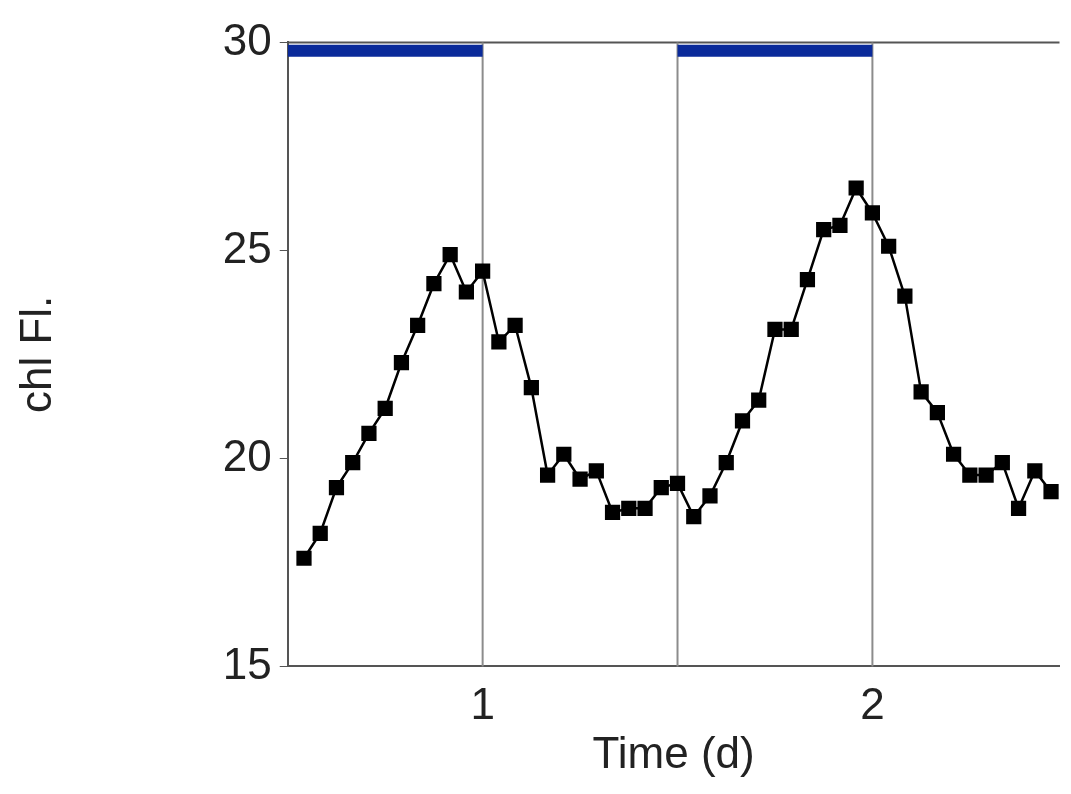  What do you see at coordinates (673, 752) in the screenshot?
I see `x-axis-title: Time (d)` at bounding box center [673, 752].